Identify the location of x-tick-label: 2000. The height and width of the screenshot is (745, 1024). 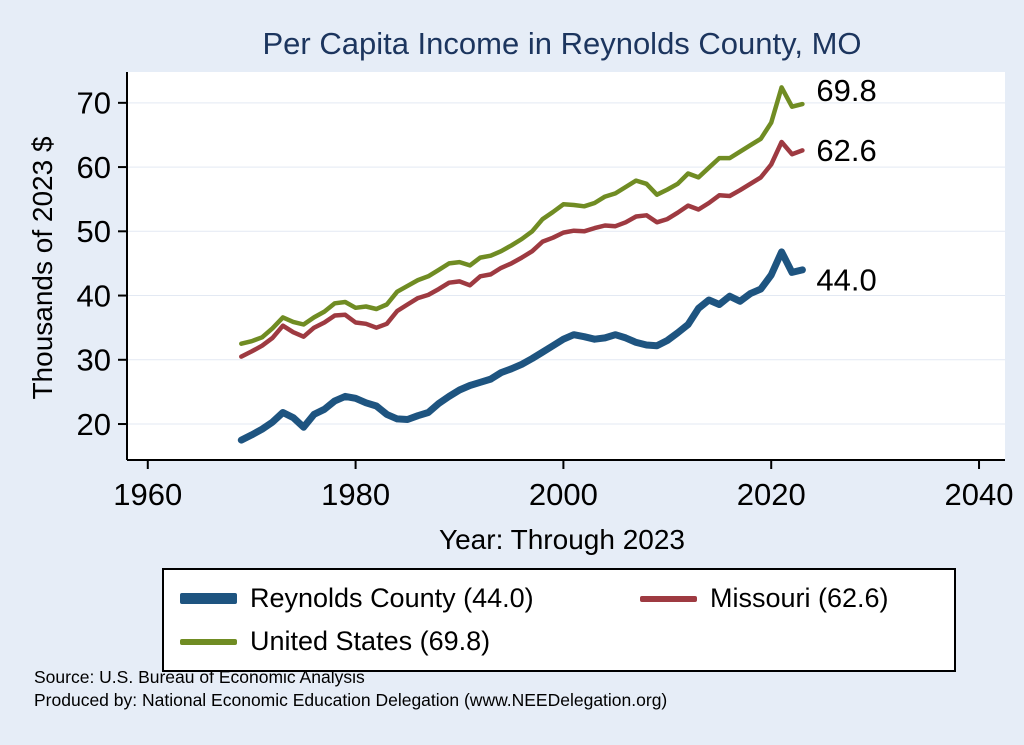
(563, 494).